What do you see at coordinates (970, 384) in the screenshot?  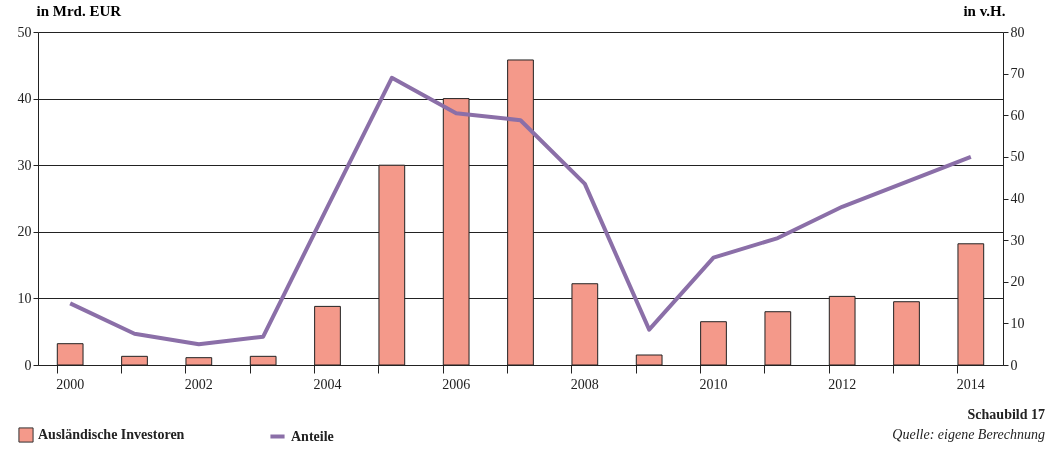 I see `x-tick-label: 2014` at bounding box center [970, 384].